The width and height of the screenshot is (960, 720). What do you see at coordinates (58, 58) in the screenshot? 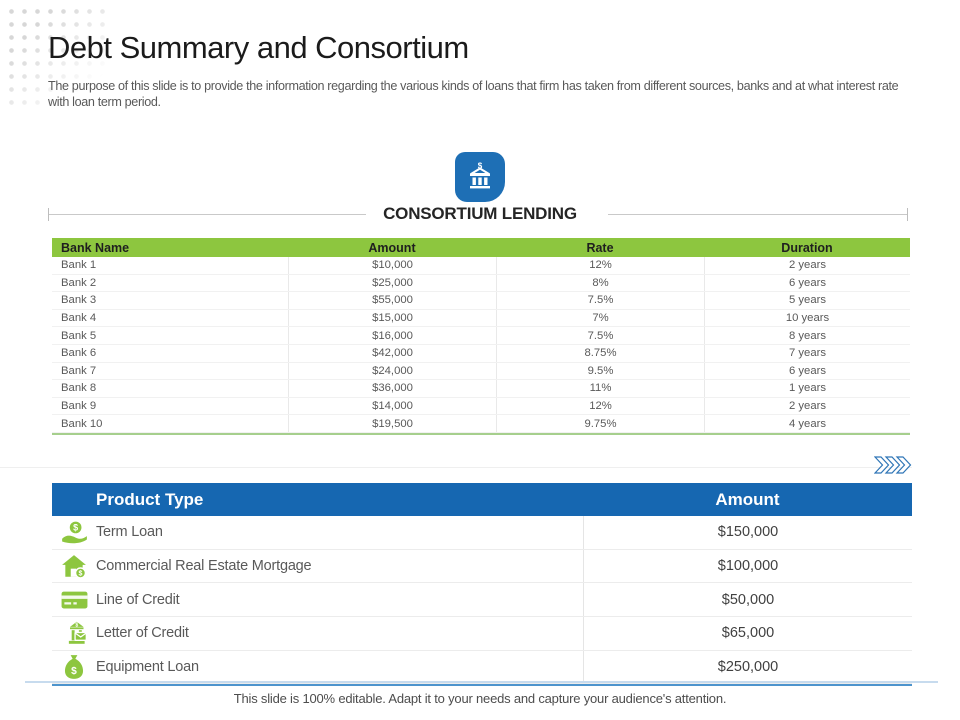
I see `dot-grid-decoration` at bounding box center [58, 58].